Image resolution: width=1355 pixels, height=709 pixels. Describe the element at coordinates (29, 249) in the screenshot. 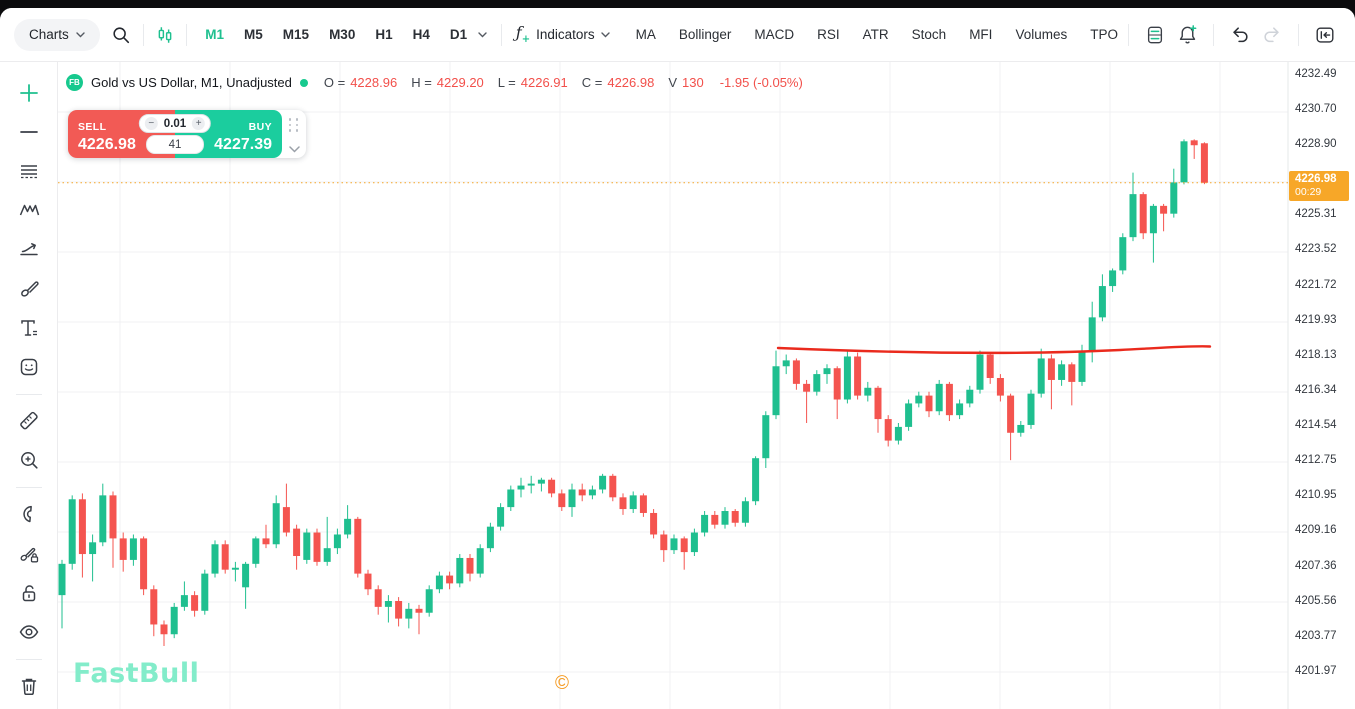

I see `projection-tool` at that location.